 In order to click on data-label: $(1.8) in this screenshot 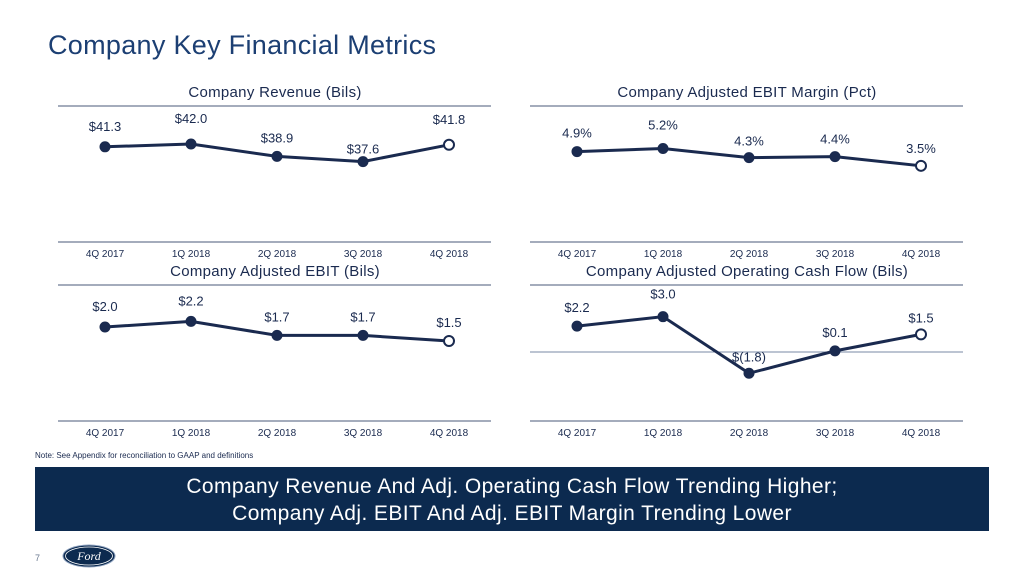, I will do `click(749, 356)`.